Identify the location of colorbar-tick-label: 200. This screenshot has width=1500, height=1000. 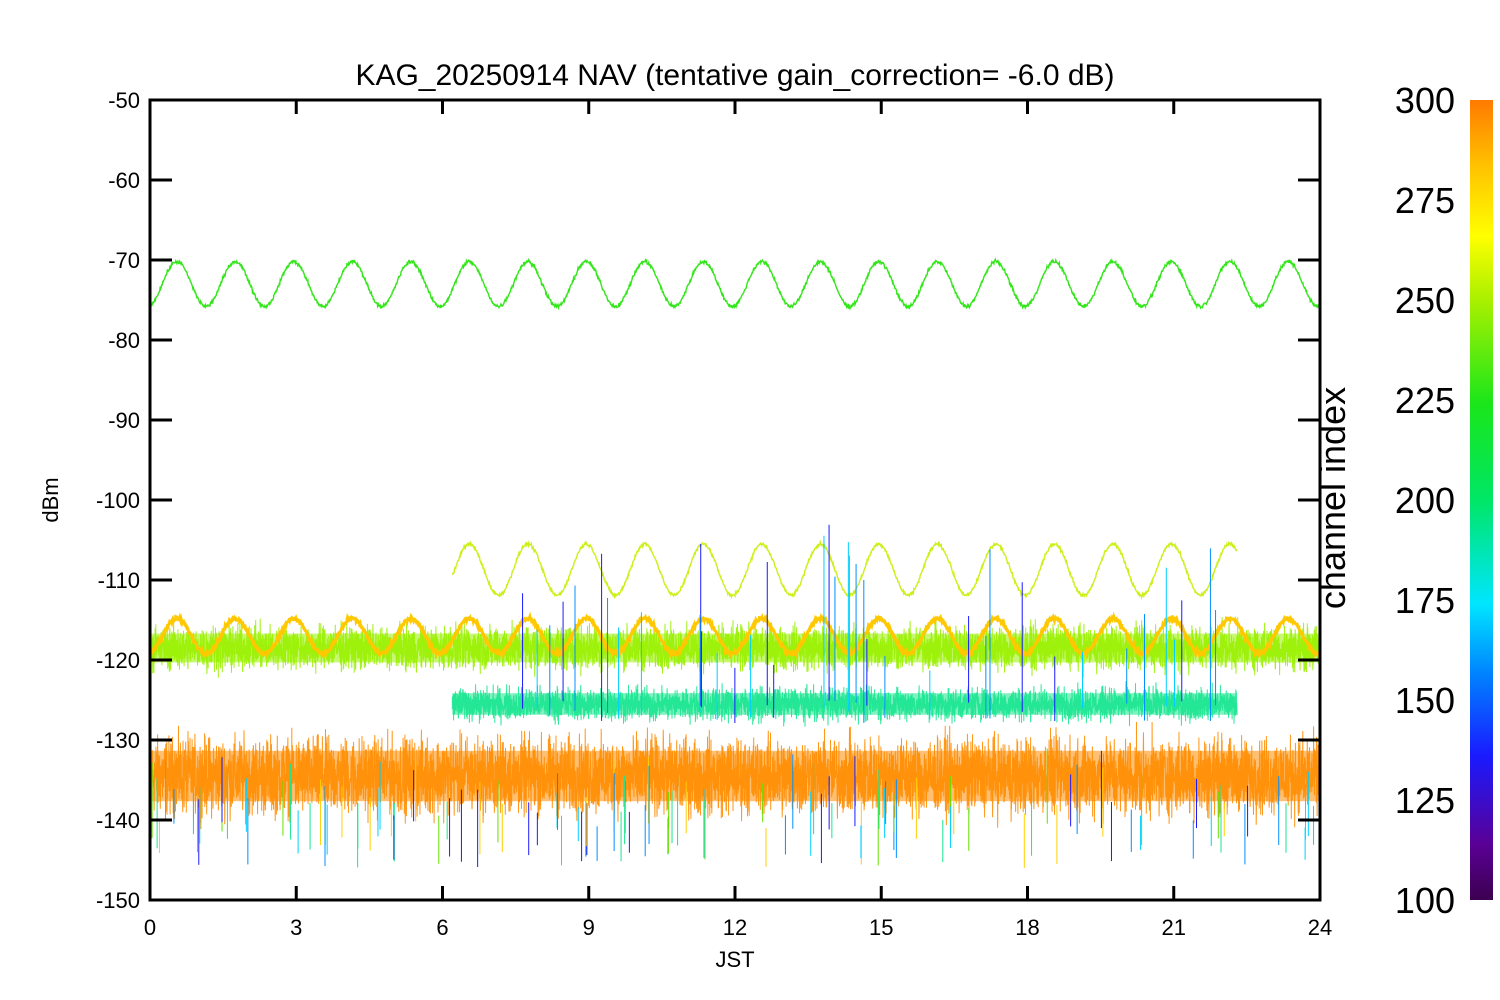
(1425, 500).